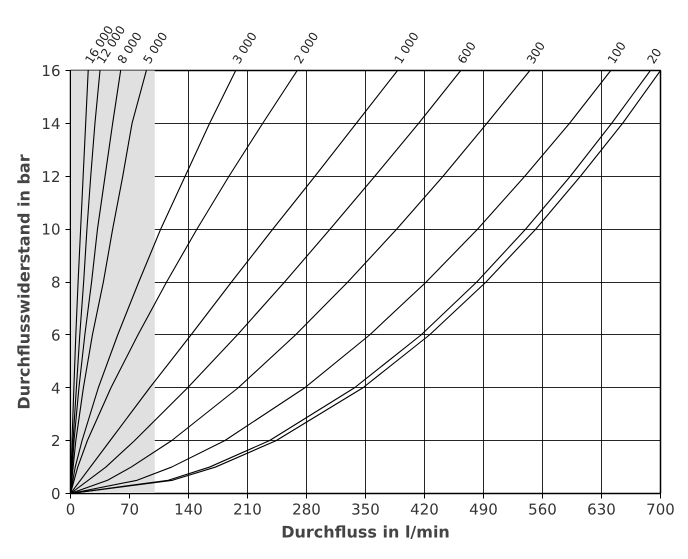 The width and height of the screenshot is (688, 559). I want to click on y-tick-label: 14, so click(51, 123).